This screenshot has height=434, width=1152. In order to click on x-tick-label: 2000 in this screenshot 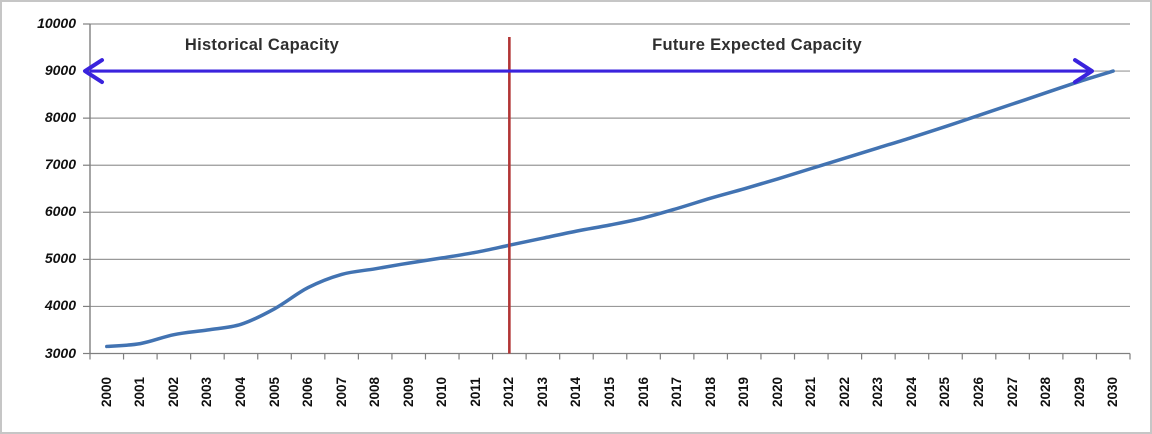, I will do `click(106, 392)`.